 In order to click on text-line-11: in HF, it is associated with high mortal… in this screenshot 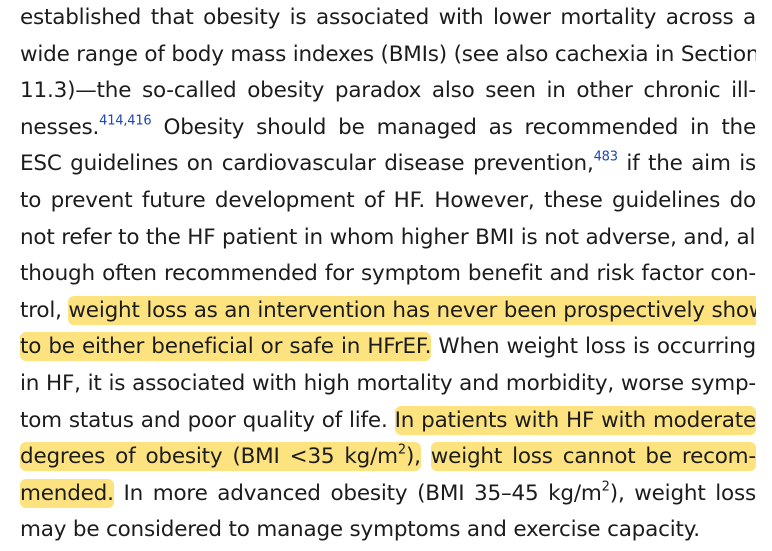, I will do `click(388, 383)`.